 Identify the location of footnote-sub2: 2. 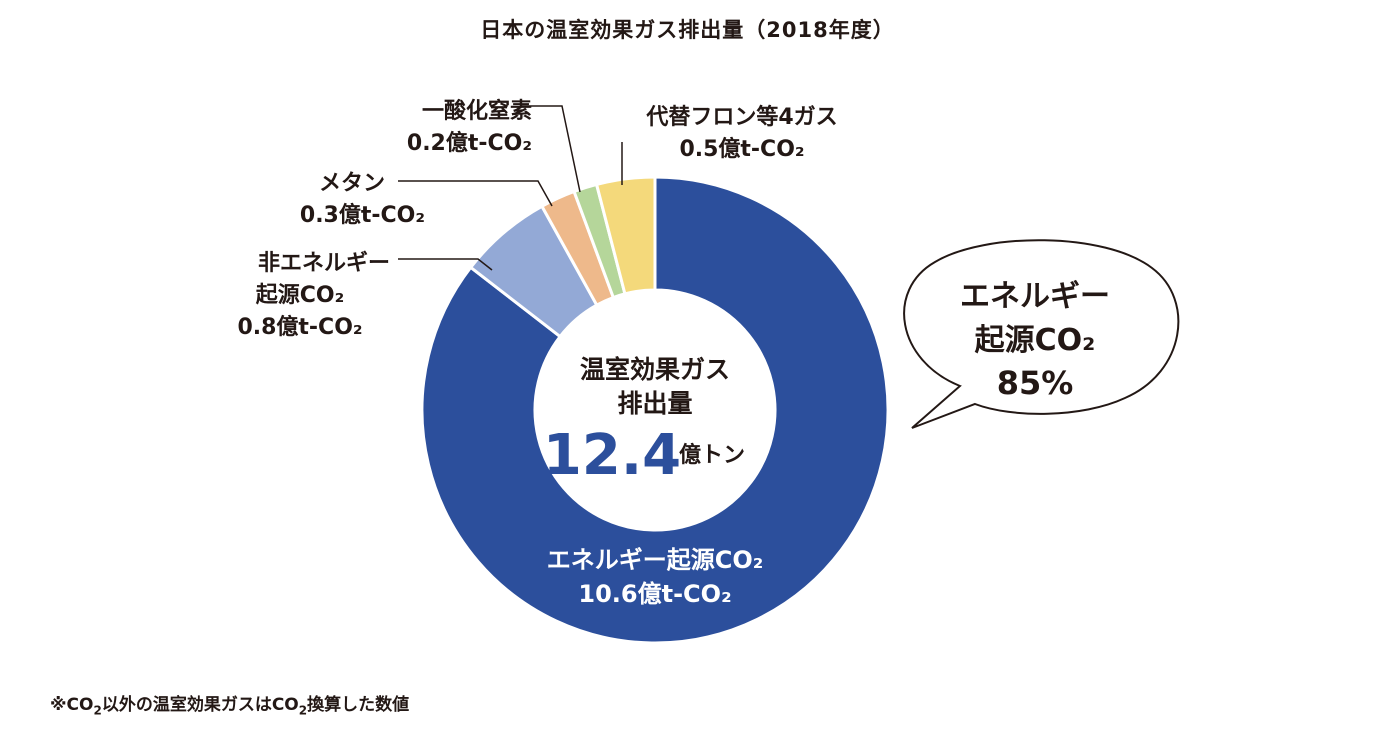
(303, 710).